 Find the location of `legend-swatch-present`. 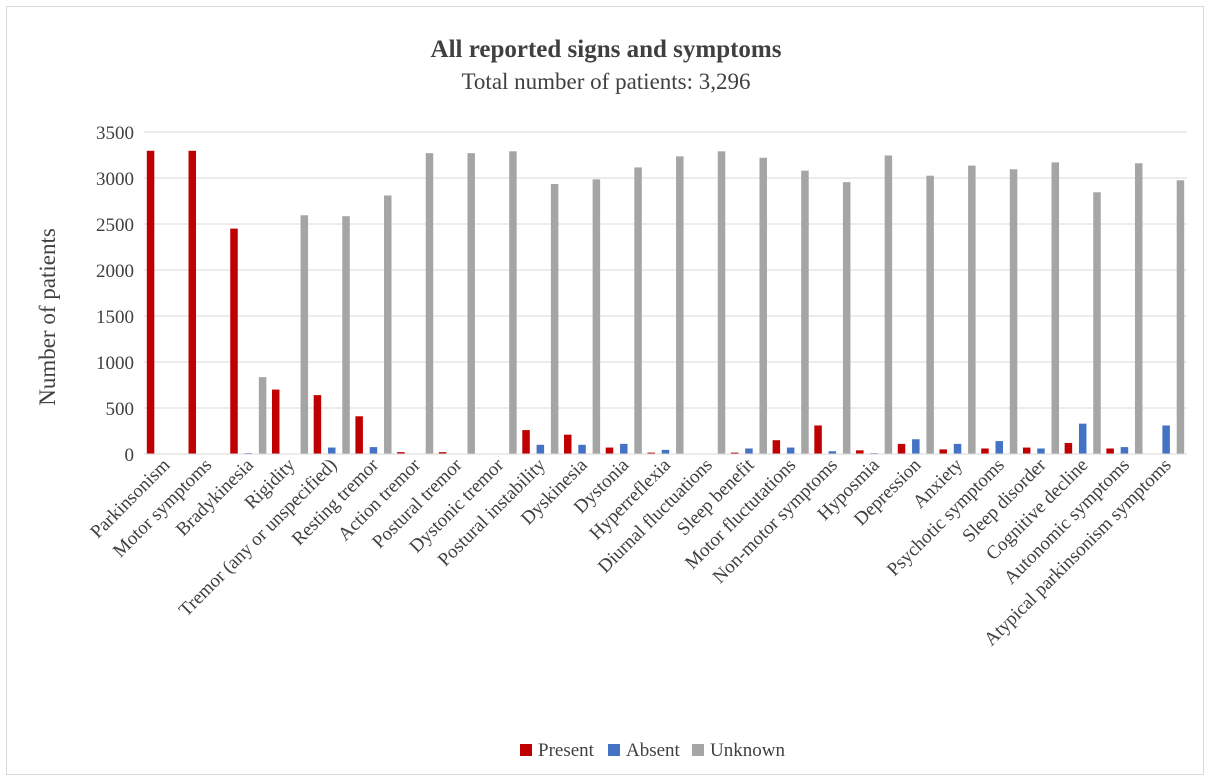

legend-swatch-present is located at coordinates (526, 750).